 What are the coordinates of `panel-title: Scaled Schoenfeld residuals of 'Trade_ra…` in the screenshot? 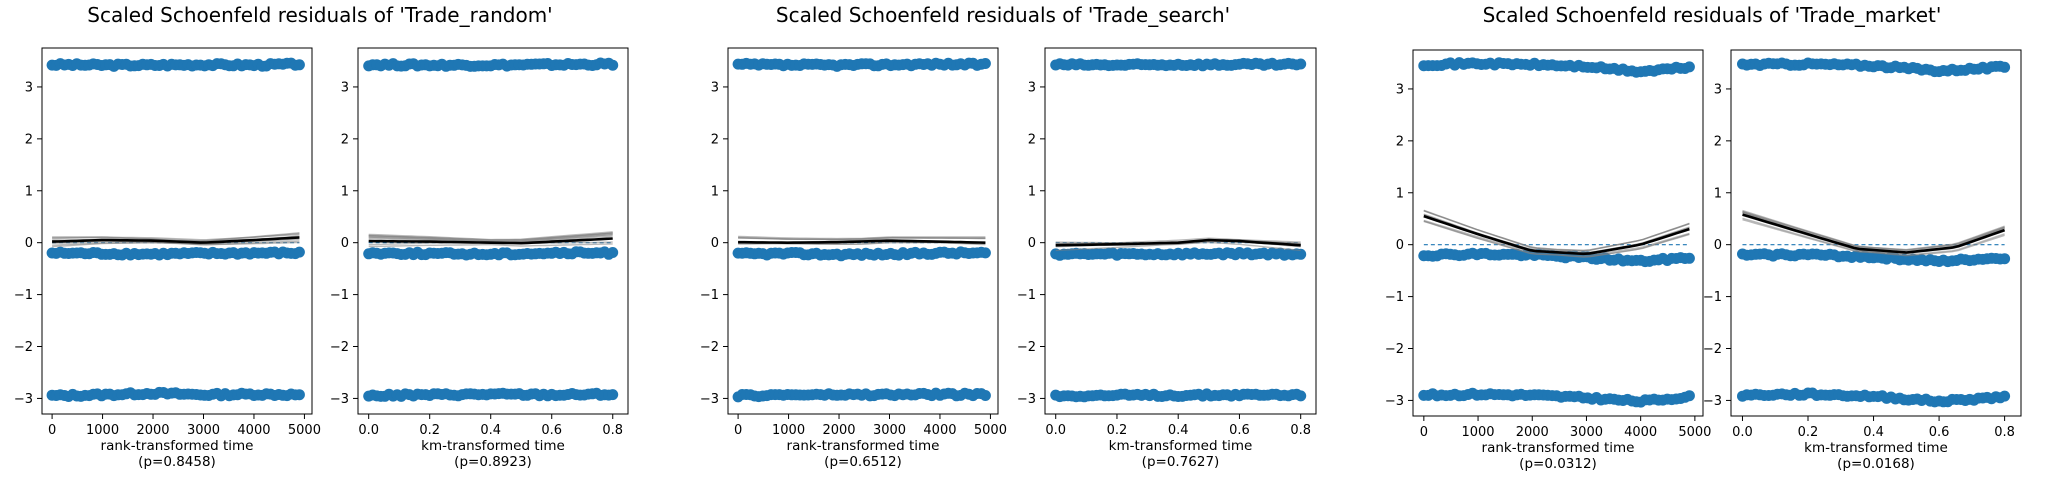 It's located at (319, 15).